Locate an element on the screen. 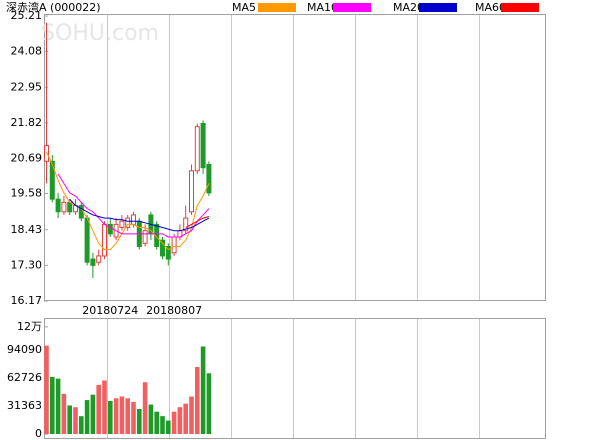 Image resolution: width=600 pixels, height=440 pixels. y-tick-label: 25.21 is located at coordinates (27, 15).